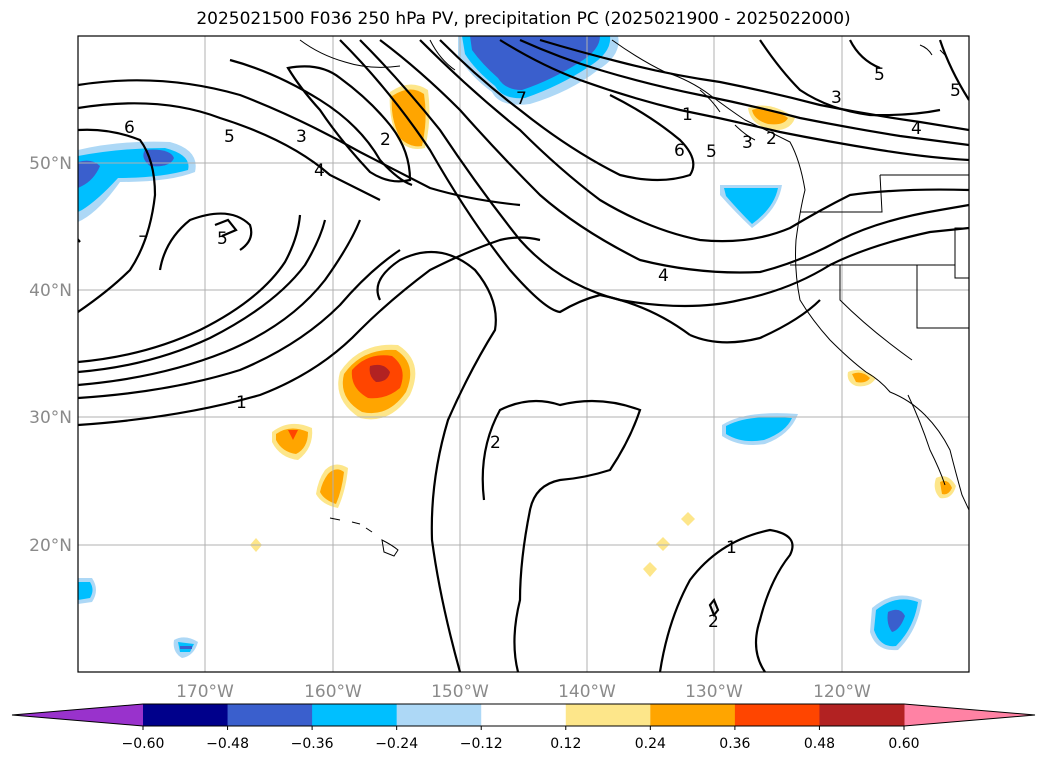 The height and width of the screenshot is (765, 1047). I want to click on colorbar-tick-label: −0.48, so click(227, 744).